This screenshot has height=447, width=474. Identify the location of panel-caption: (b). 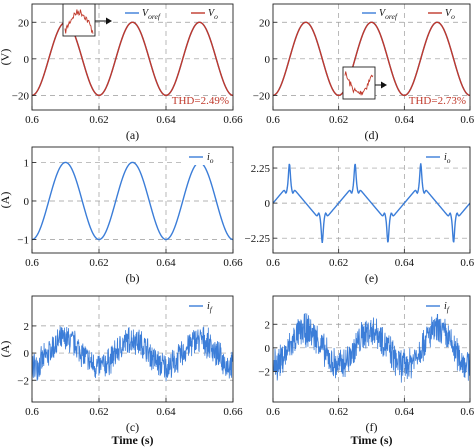
(133, 278).